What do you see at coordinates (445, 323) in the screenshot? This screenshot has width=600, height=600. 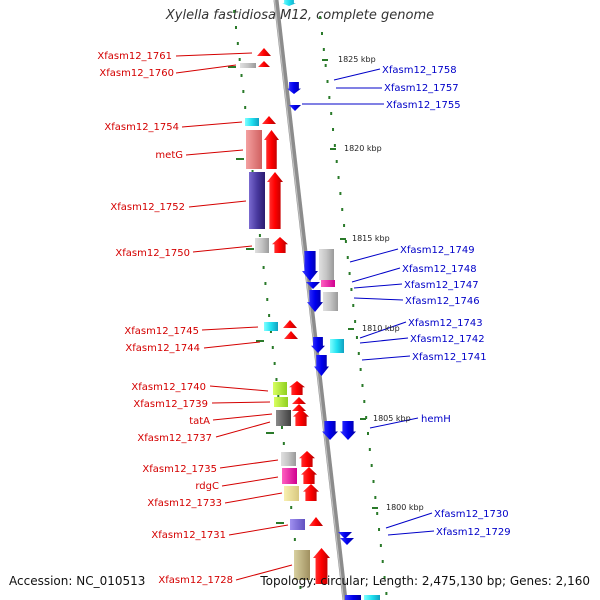 I see `gene-label: Xfasm12_1743` at bounding box center [445, 323].